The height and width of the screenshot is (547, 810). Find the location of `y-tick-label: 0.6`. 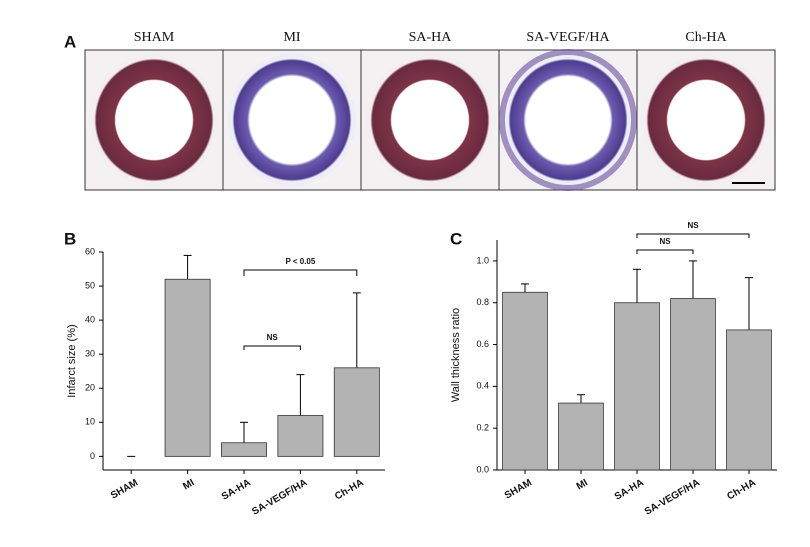

y-tick-label: 0.6 is located at coordinates (482, 344).